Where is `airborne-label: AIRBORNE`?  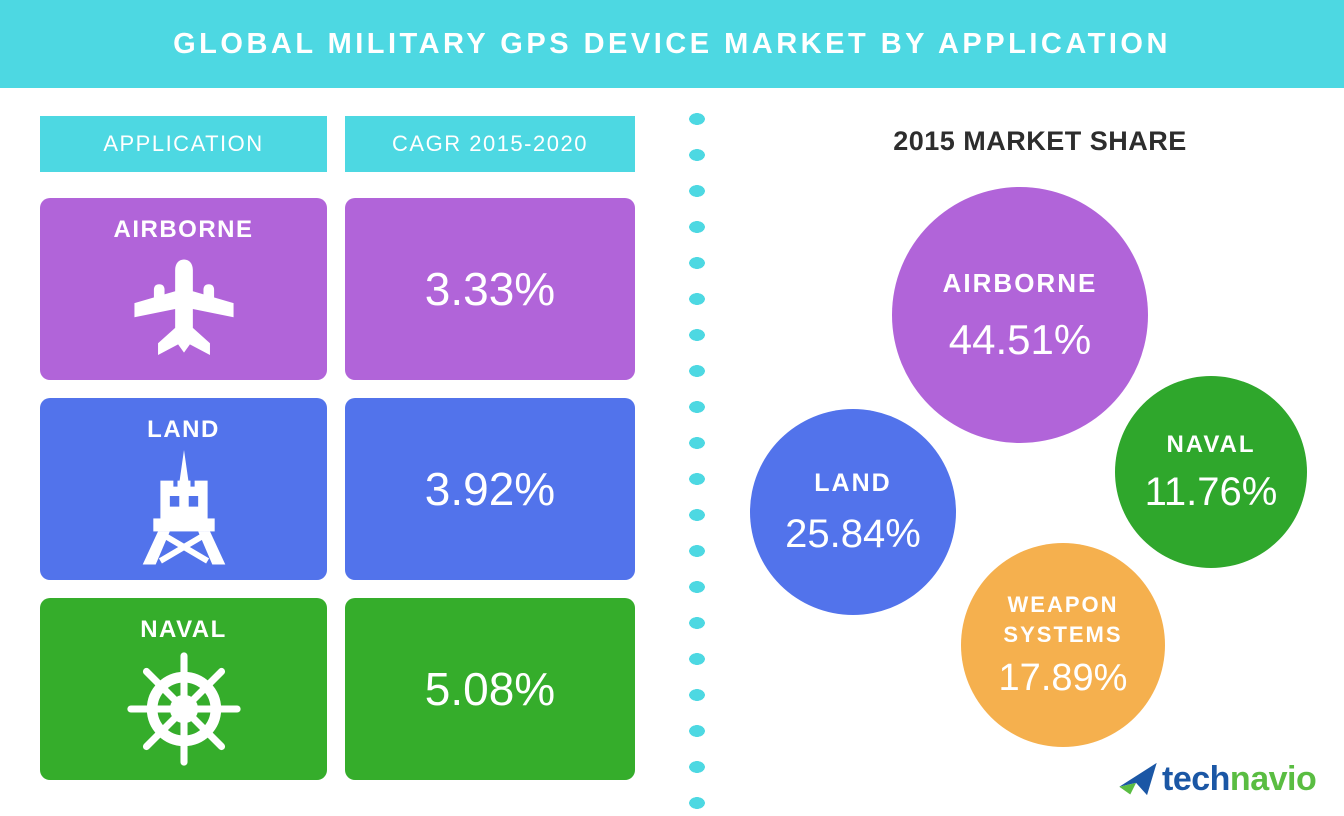 airborne-label: AIRBORNE is located at coordinates (183, 229).